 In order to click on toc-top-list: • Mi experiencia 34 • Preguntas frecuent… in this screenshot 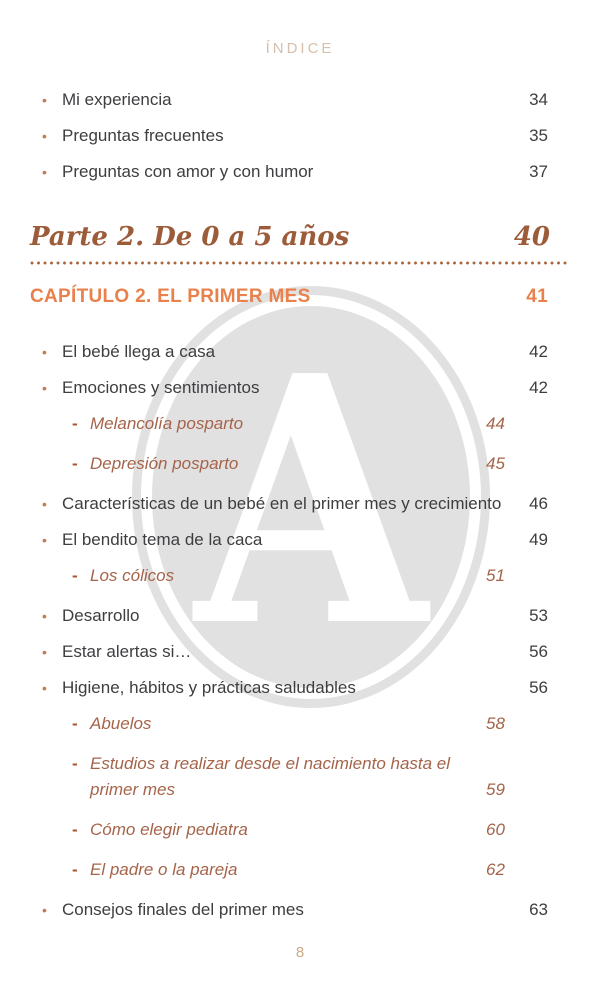, I will do `click(300, 136)`.